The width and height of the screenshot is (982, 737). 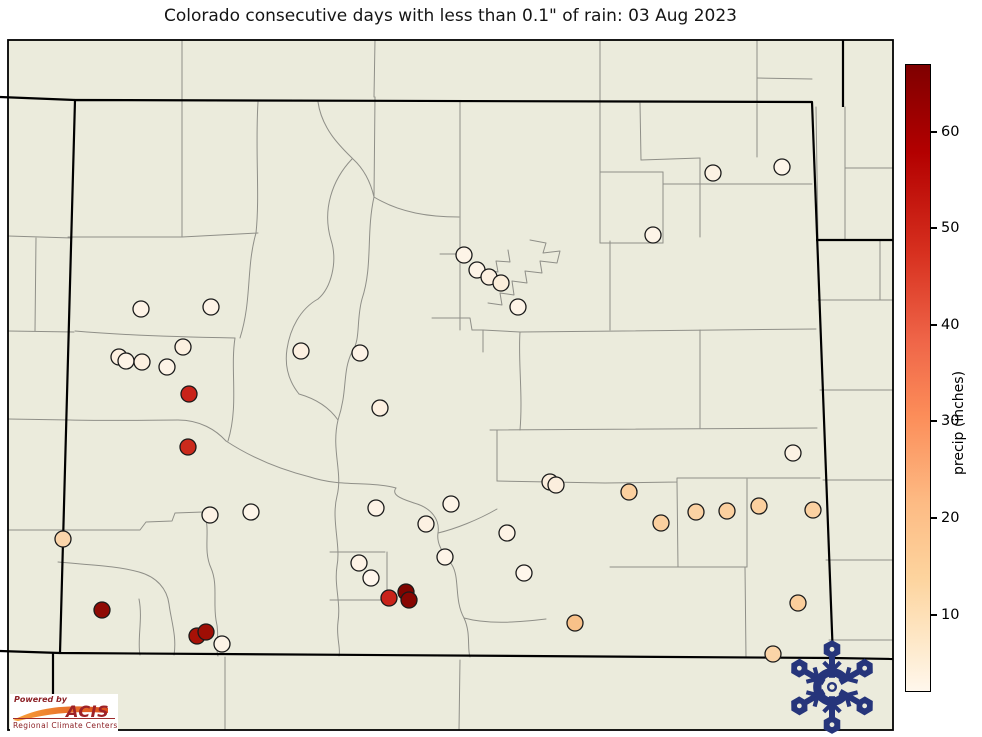 What do you see at coordinates (60, 713) in the screenshot?
I see `acis-swoosh-icon` at bounding box center [60, 713].